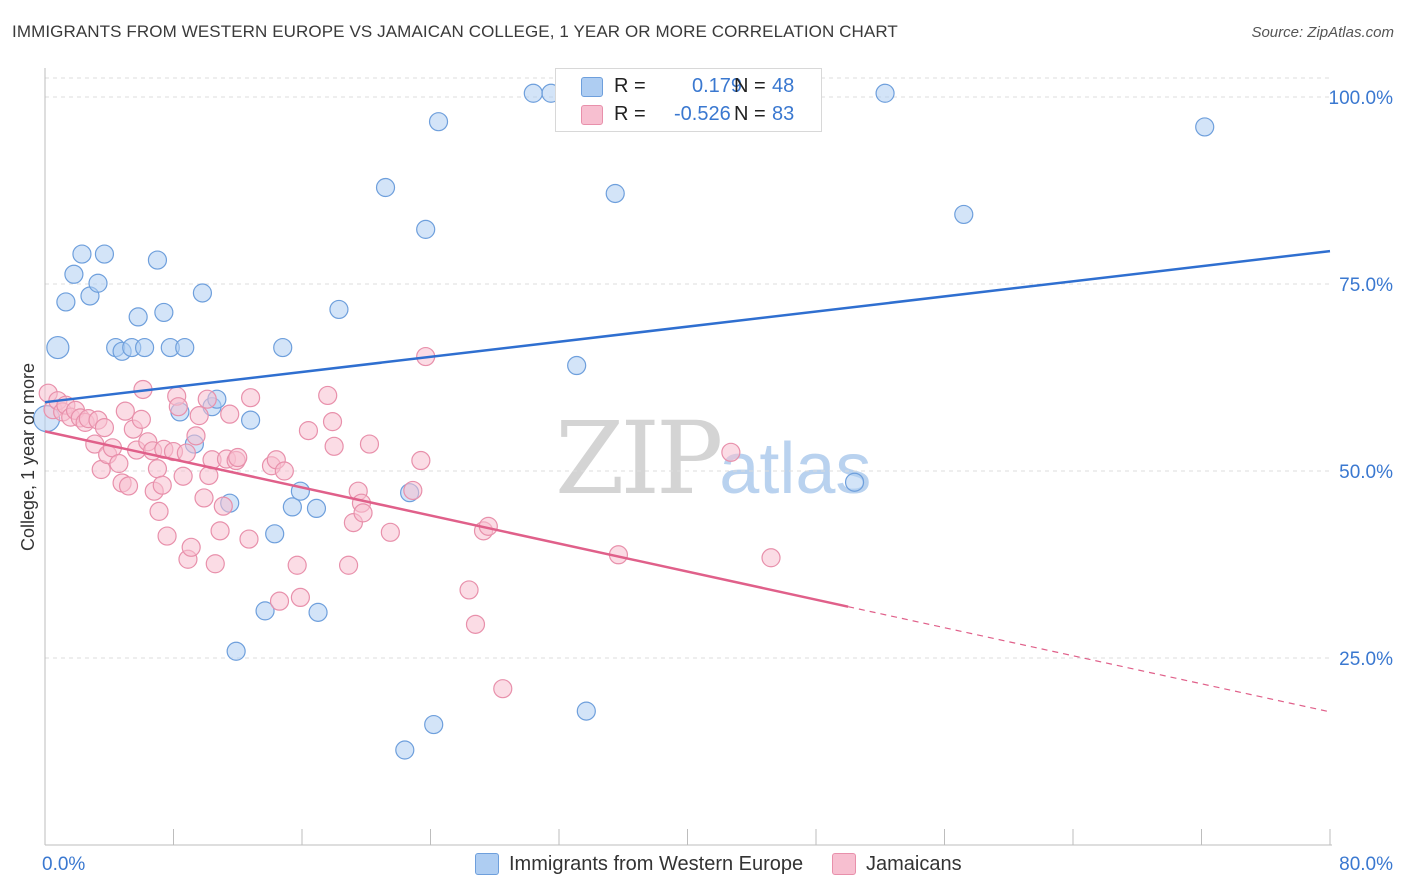 This screenshot has width=1406, height=892. What do you see at coordinates (1322, 32) in the screenshot?
I see `chart-source: Source: ZipAtlas.com` at bounding box center [1322, 32].